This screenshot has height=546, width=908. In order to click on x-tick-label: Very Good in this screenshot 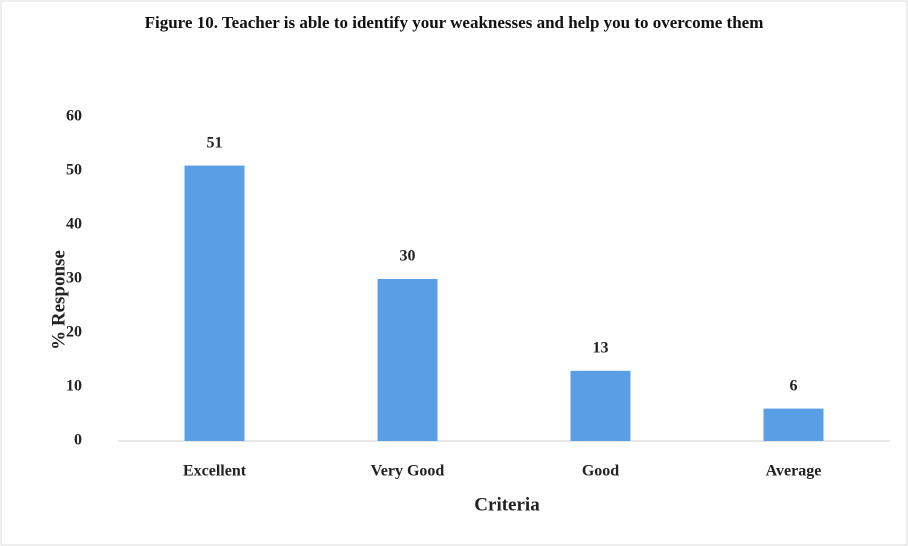, I will do `click(408, 471)`.